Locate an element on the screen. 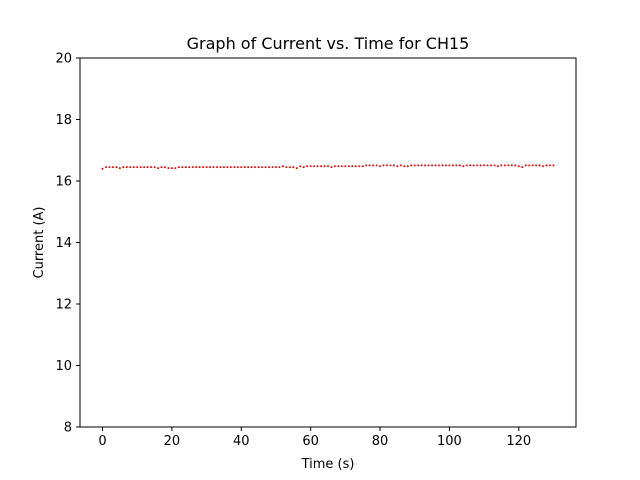 The width and height of the screenshot is (640, 480). x-axis-label: Time (s) is located at coordinates (328, 464).